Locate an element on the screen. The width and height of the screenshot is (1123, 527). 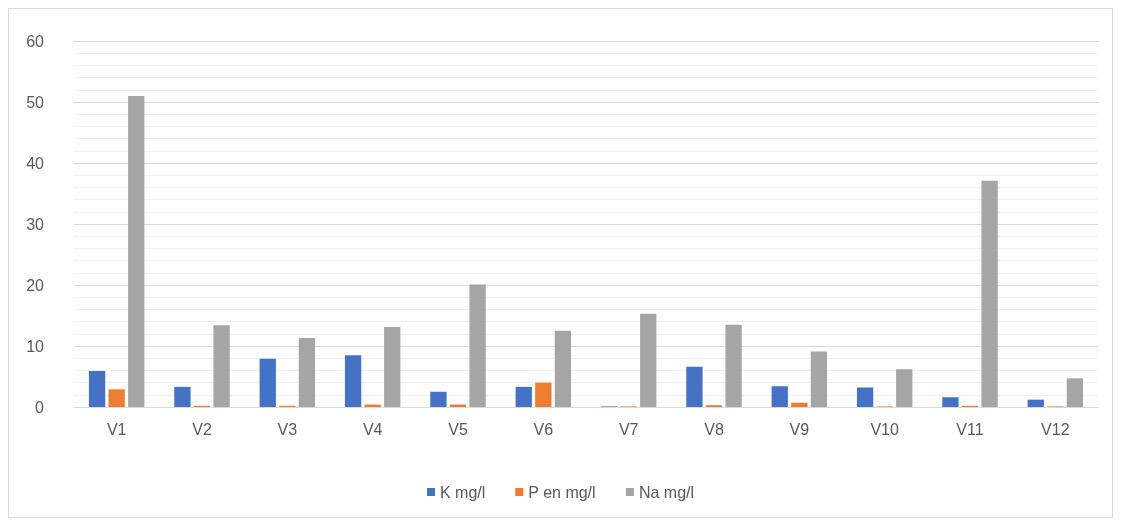
y-tick-label: 40 is located at coordinates (35, 163).